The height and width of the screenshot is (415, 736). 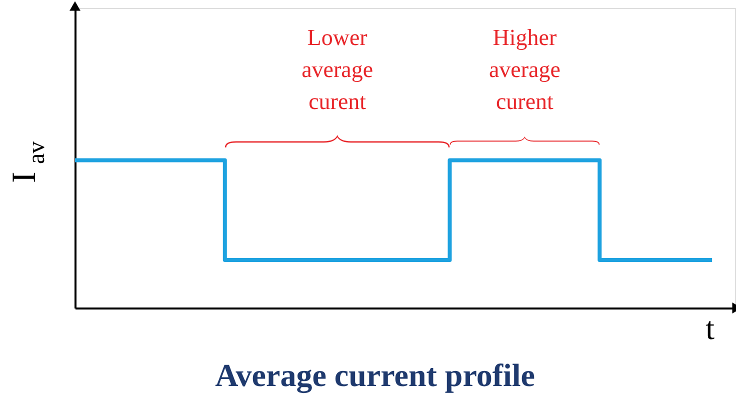 I want to click on text: Higher average curent, so click(x=524, y=69).